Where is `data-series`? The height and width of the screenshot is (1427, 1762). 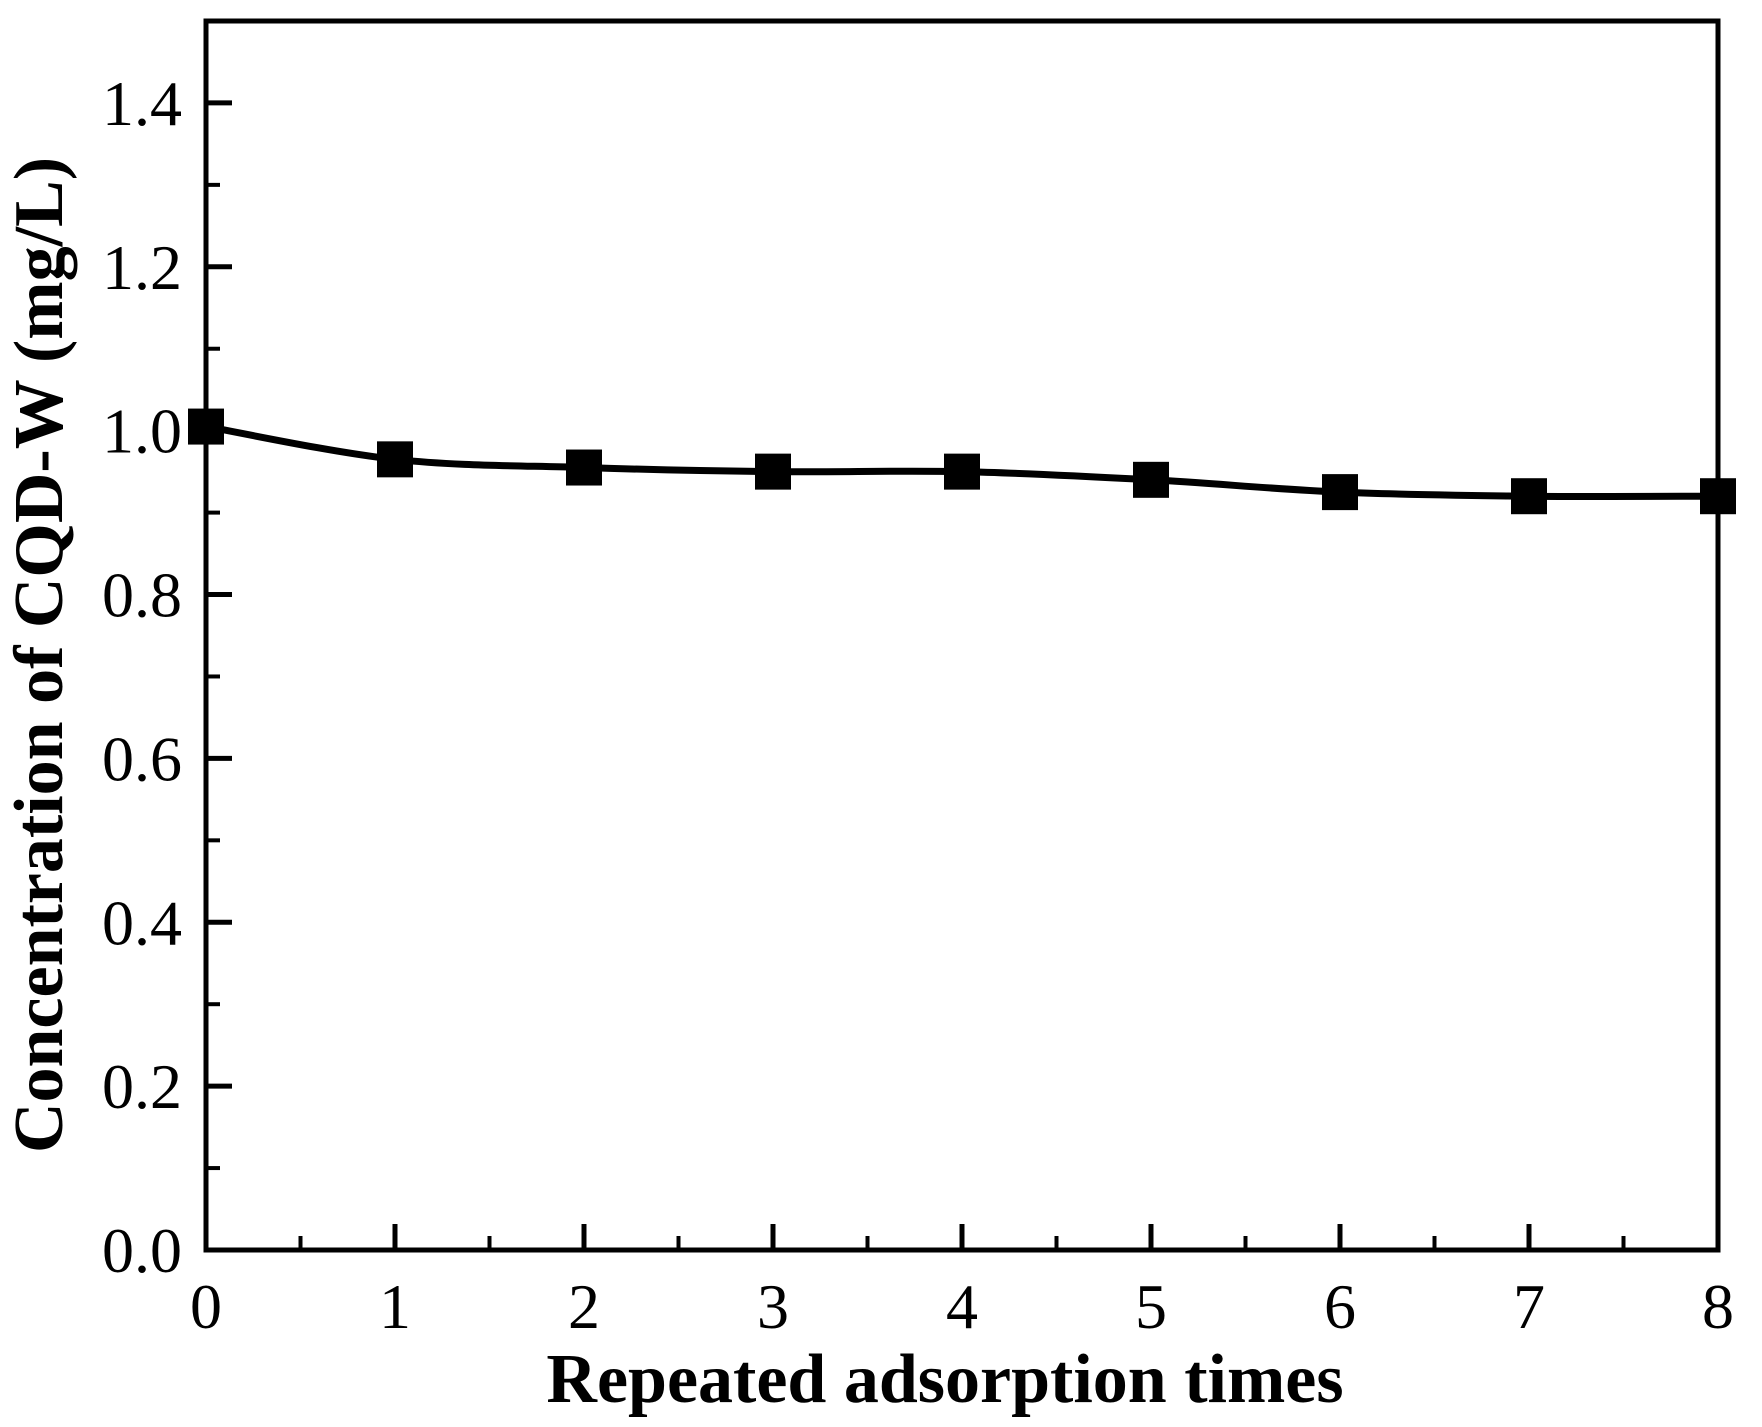
data-series is located at coordinates (962, 461).